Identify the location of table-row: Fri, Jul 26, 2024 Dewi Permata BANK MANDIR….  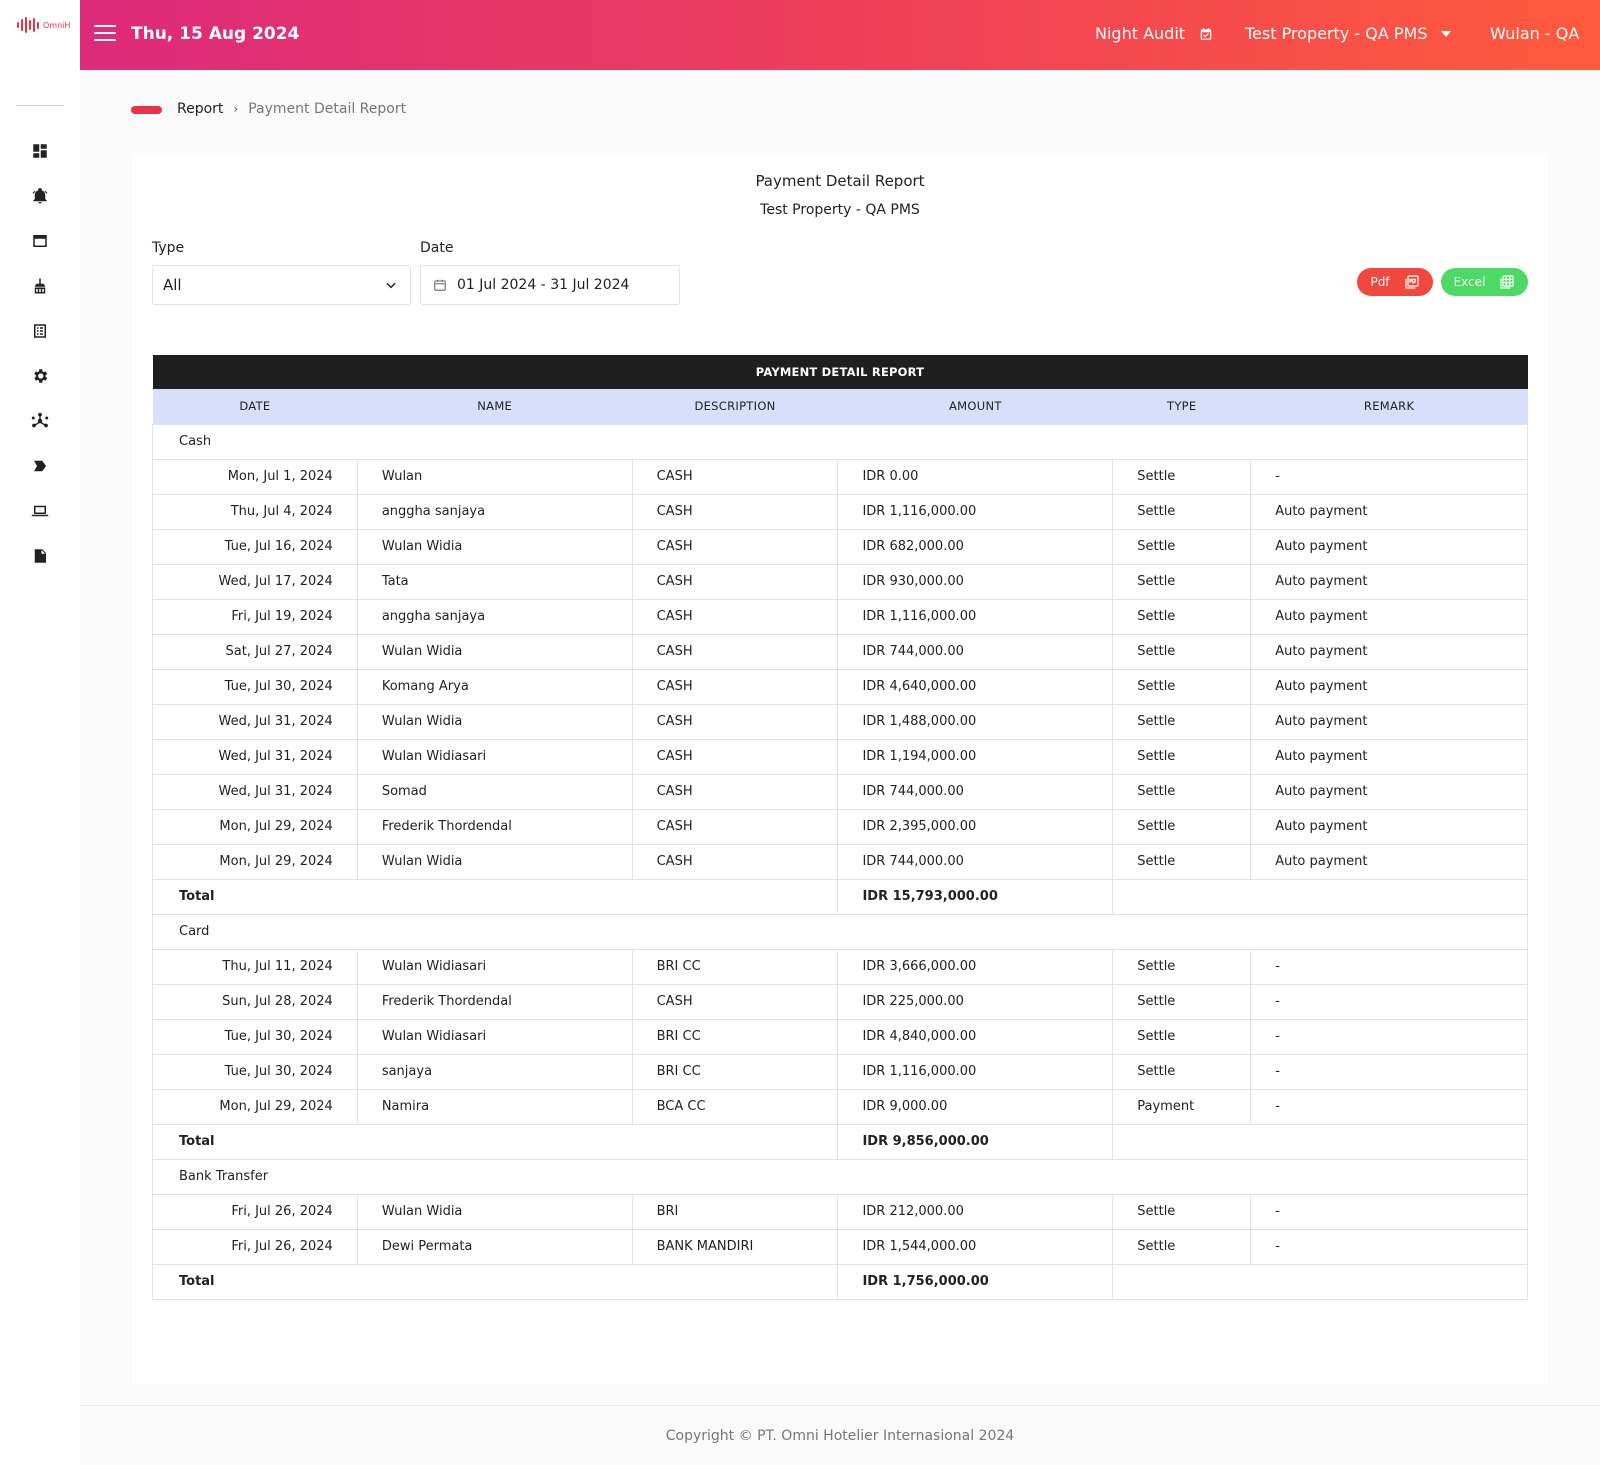
(840, 1246).